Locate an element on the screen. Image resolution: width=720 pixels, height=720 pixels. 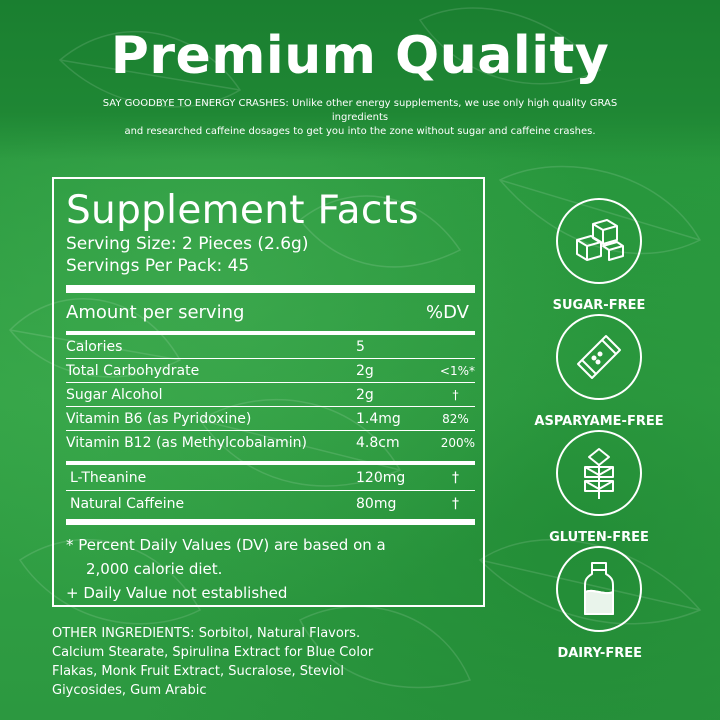
nutrient-dv: 82% is located at coordinates (455, 418).